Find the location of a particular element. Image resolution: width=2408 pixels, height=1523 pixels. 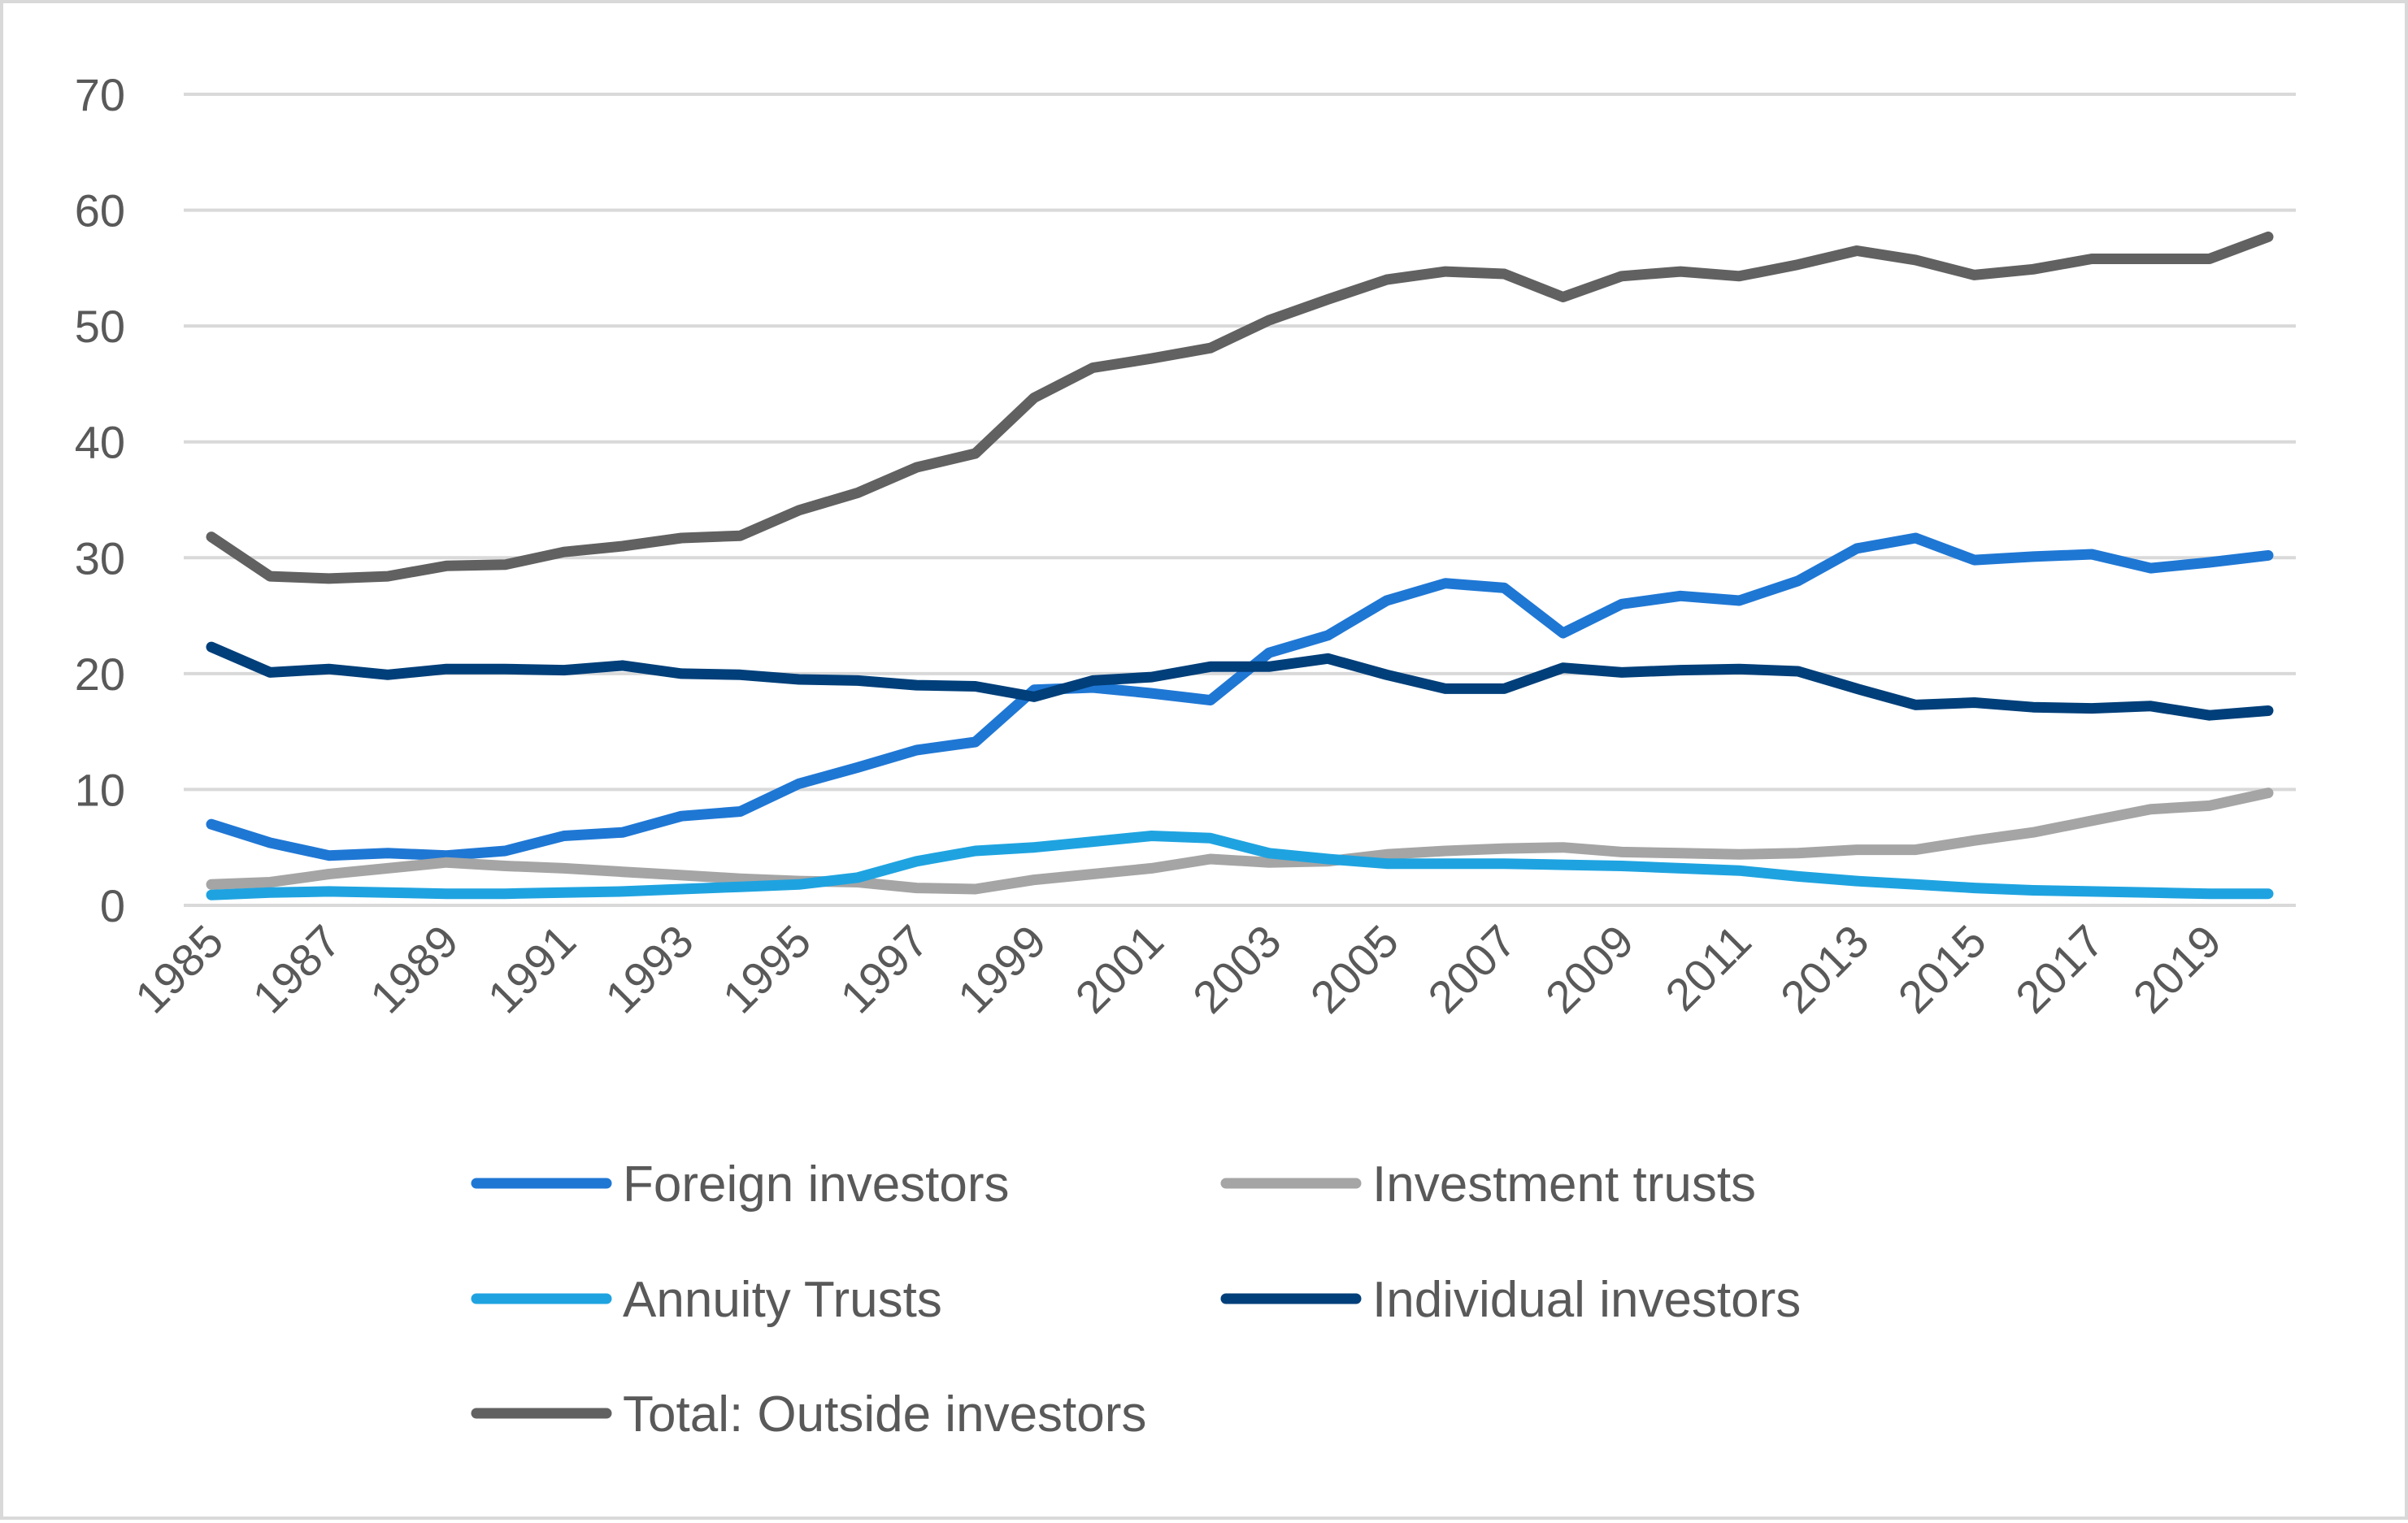

x-tick-label: 2001 is located at coordinates (1119, 969).